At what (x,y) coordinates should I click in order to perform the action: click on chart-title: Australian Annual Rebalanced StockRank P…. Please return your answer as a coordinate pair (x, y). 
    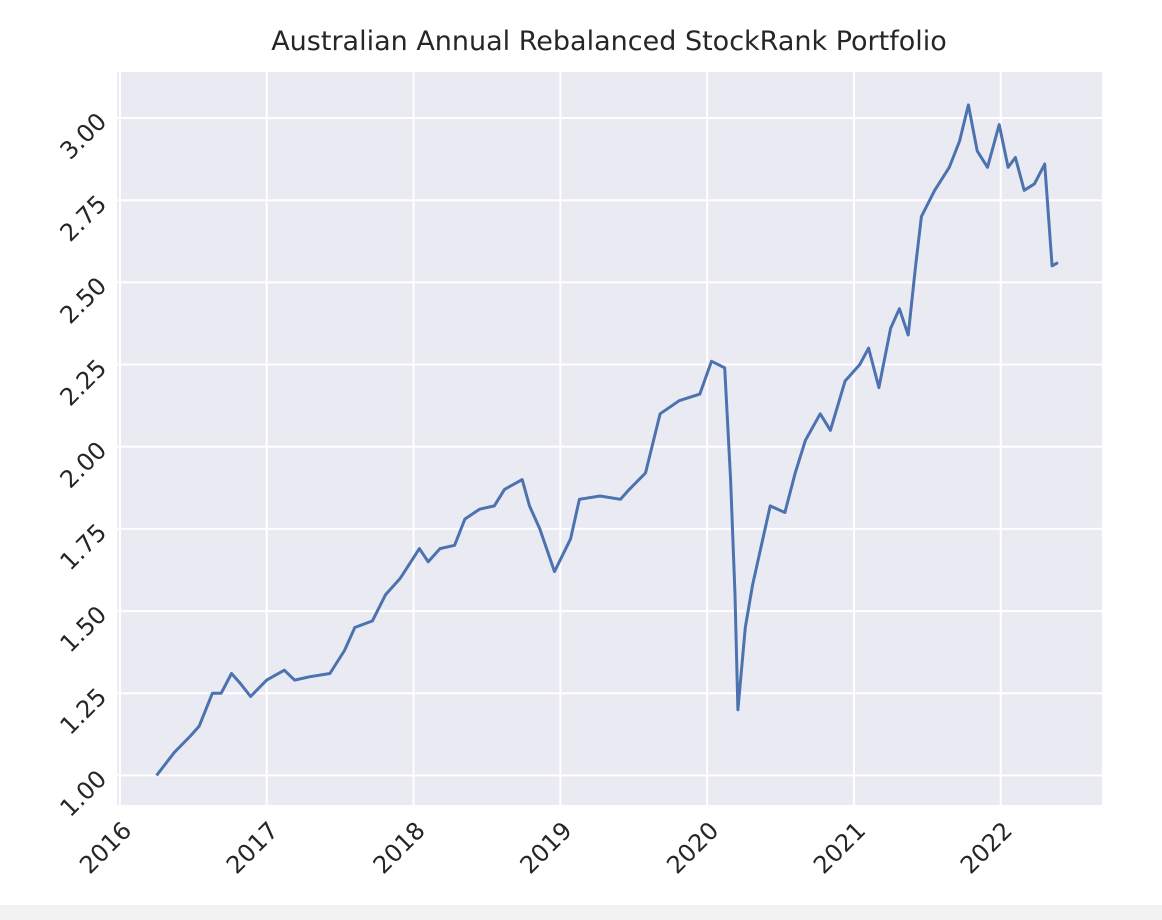
    Looking at the image, I should click on (609, 41).